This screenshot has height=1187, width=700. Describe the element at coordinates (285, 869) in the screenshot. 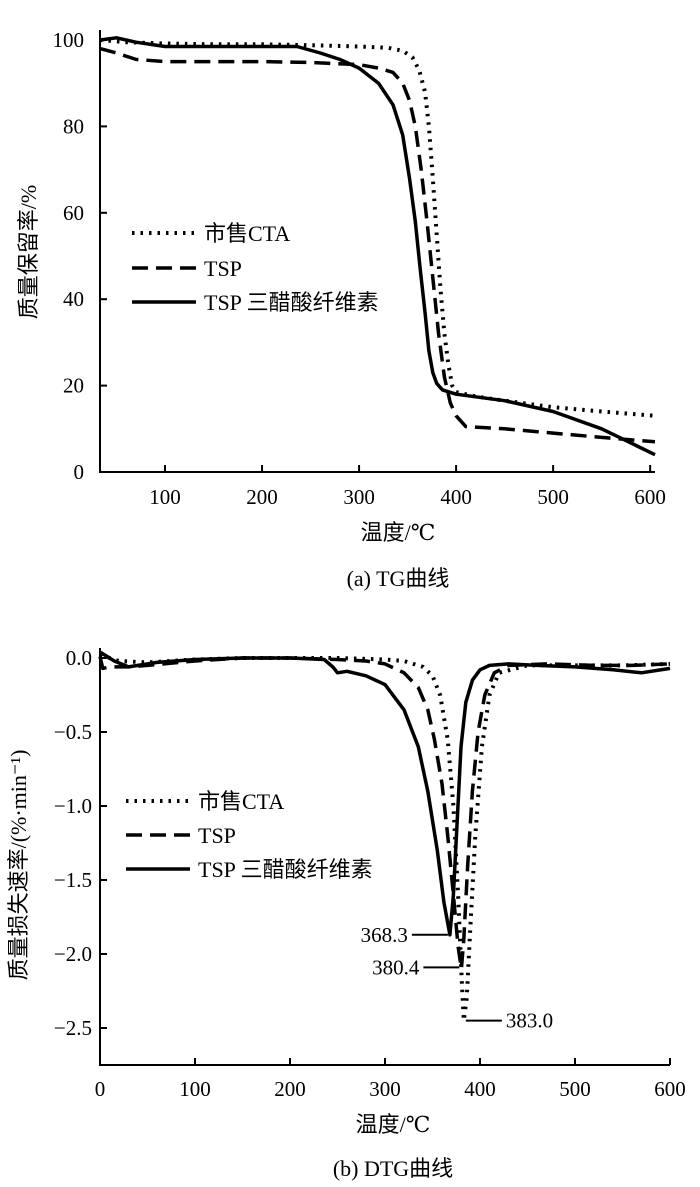

I see `dtg-legend-label-tsp-triacetate: TSP 三醋酸纤维素` at that location.